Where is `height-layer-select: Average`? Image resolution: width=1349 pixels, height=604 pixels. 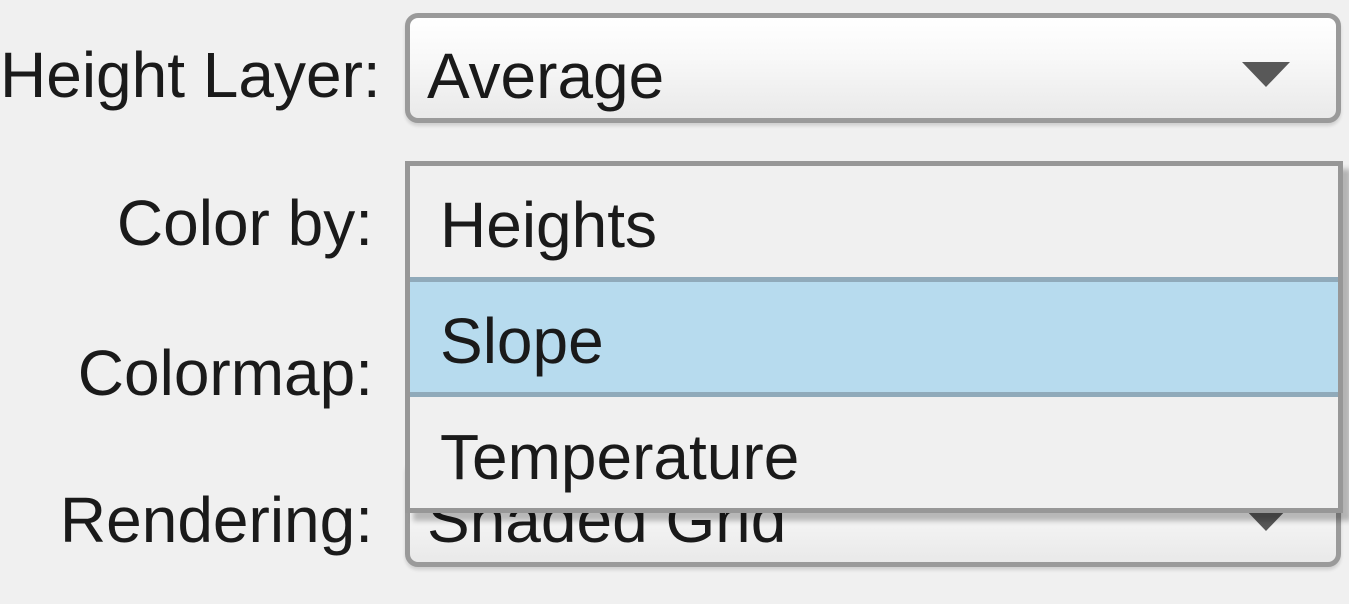
height-layer-select: Average is located at coordinates (873, 68).